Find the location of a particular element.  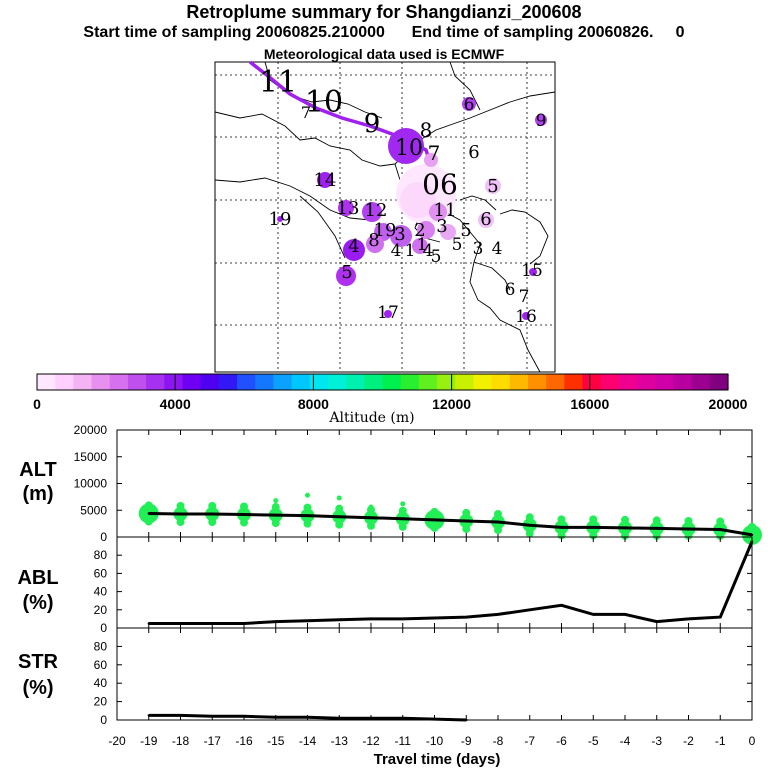

x-tick-label: -6 is located at coordinates (561, 741).